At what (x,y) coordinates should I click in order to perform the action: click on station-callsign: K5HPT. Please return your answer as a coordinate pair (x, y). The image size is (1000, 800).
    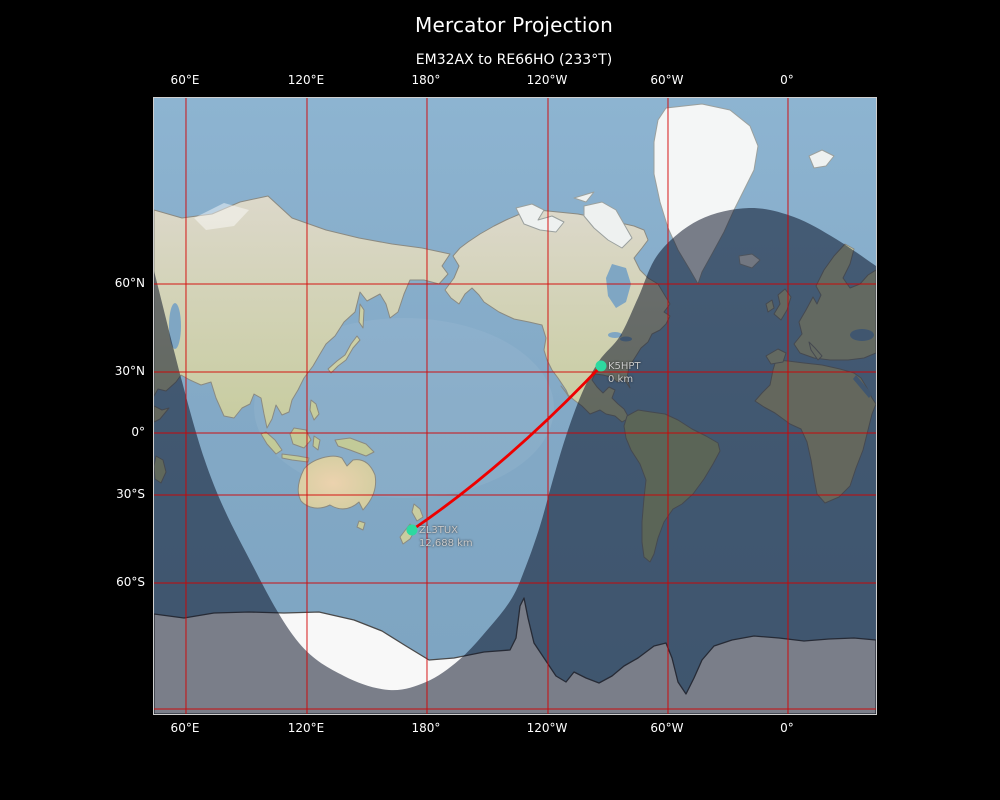
    Looking at the image, I should click on (624, 367).